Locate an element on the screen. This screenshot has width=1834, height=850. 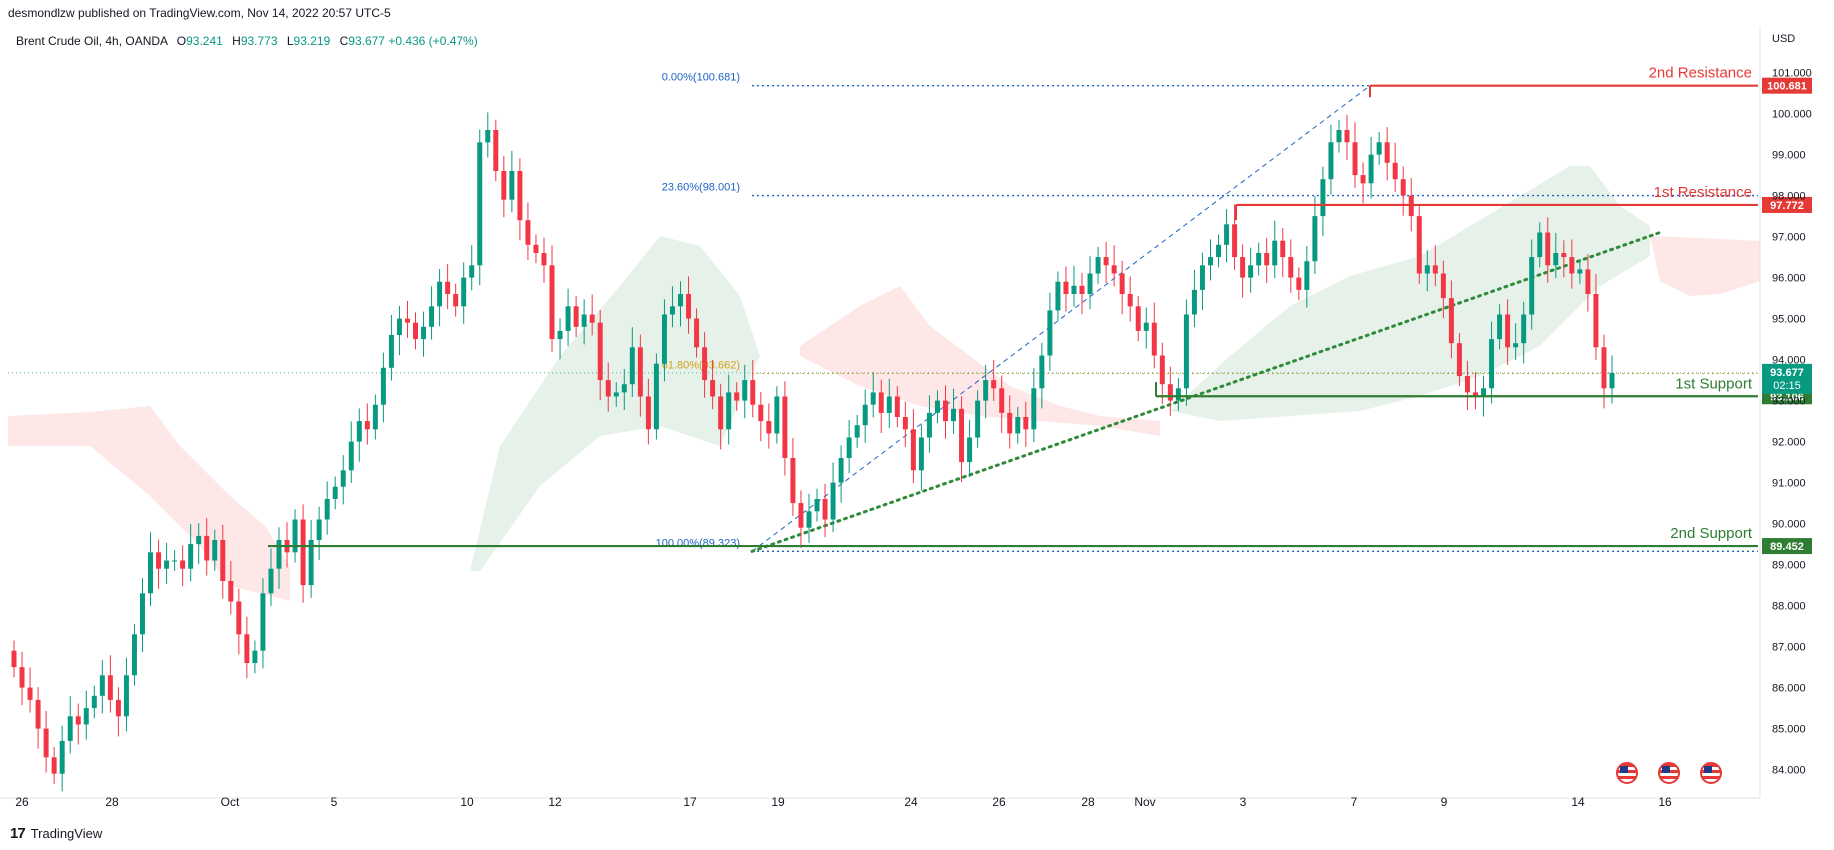
x-tick-label: 19 is located at coordinates (778, 802).